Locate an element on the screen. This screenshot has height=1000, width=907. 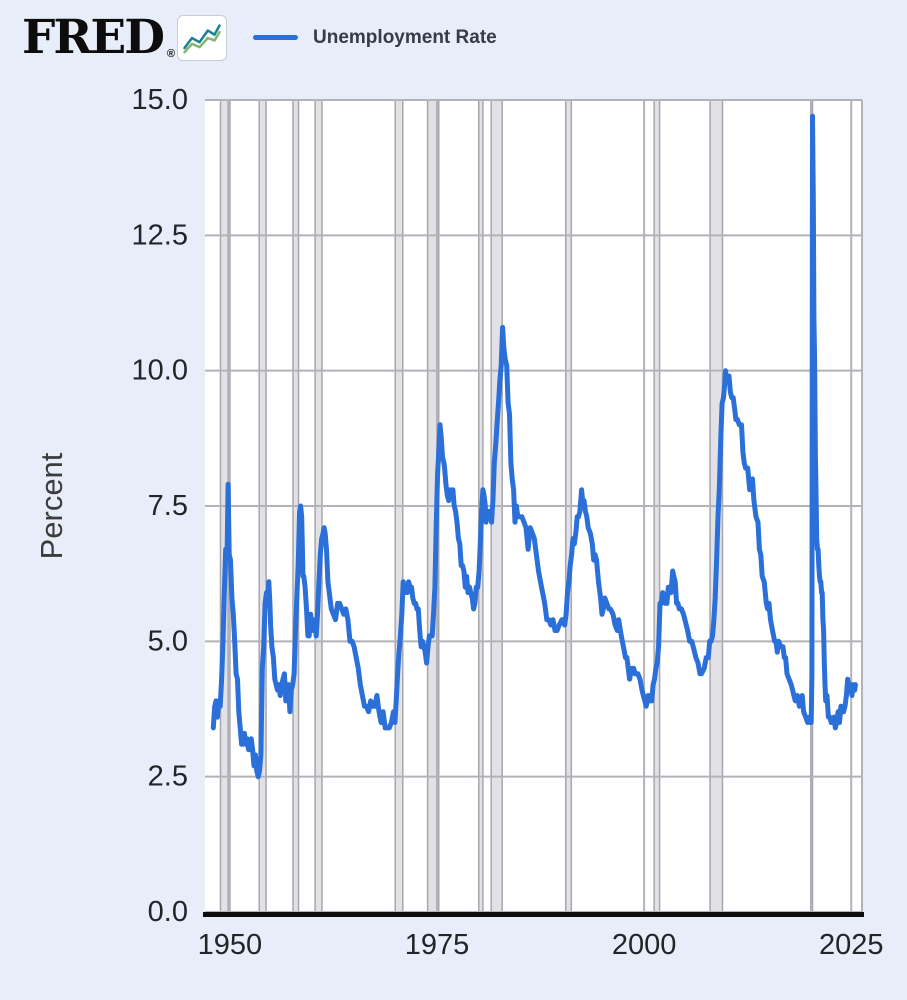
sparkline-icon-graphic is located at coordinates (202, 38).